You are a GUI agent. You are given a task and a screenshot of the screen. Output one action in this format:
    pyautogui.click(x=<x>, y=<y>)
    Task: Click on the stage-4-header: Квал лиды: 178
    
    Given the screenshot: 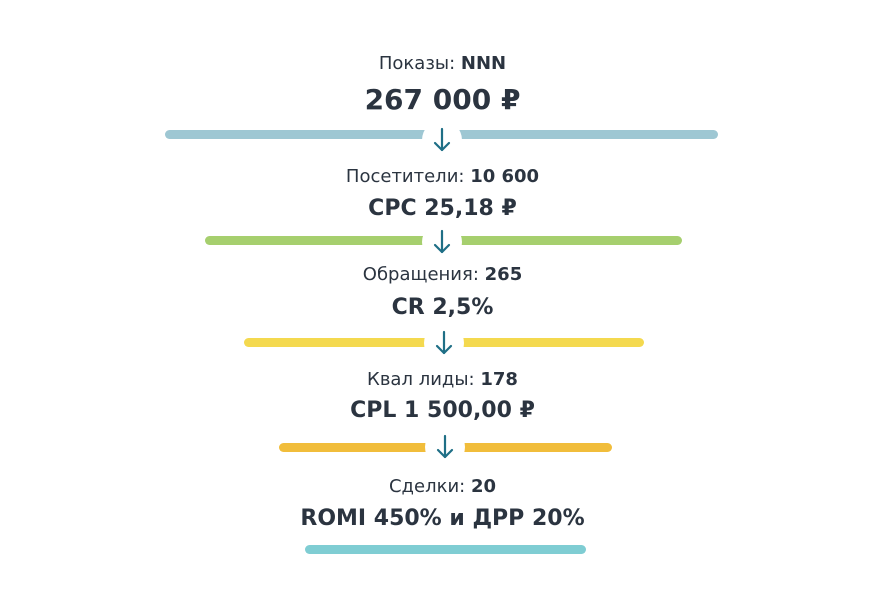 What is the action you would take?
    pyautogui.click(x=442, y=380)
    